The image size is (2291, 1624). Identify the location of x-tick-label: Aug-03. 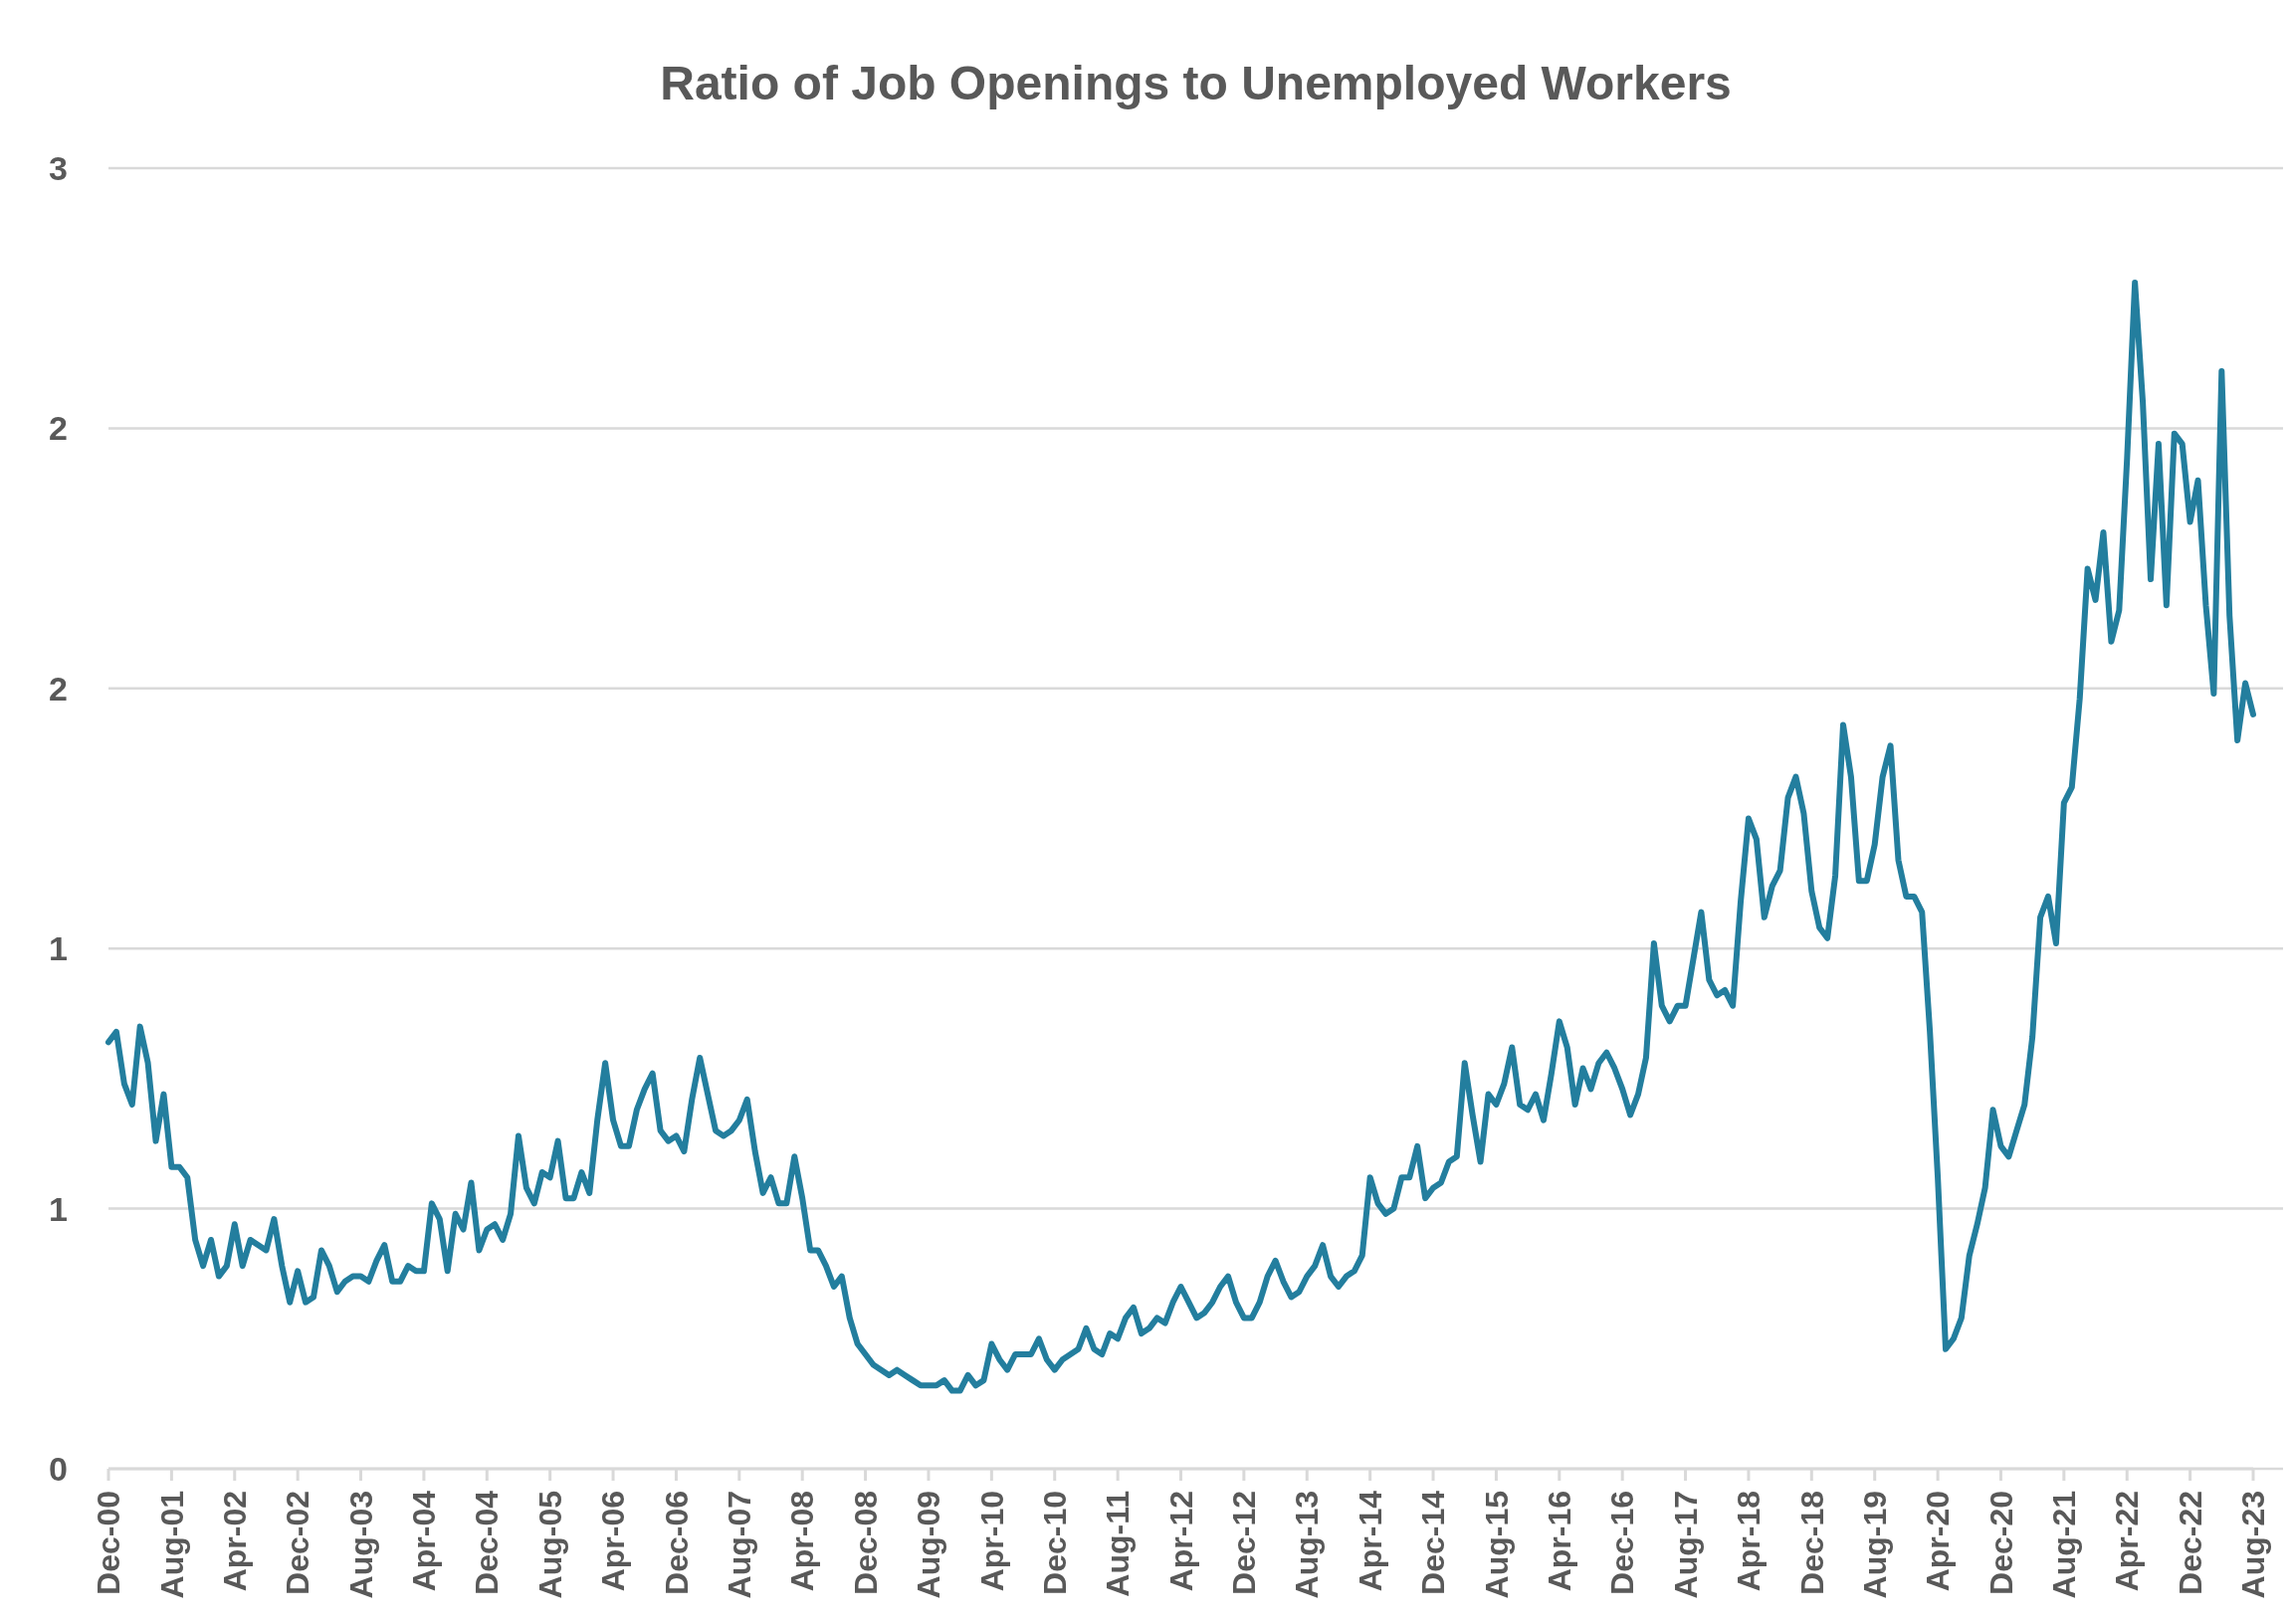
(360, 1545).